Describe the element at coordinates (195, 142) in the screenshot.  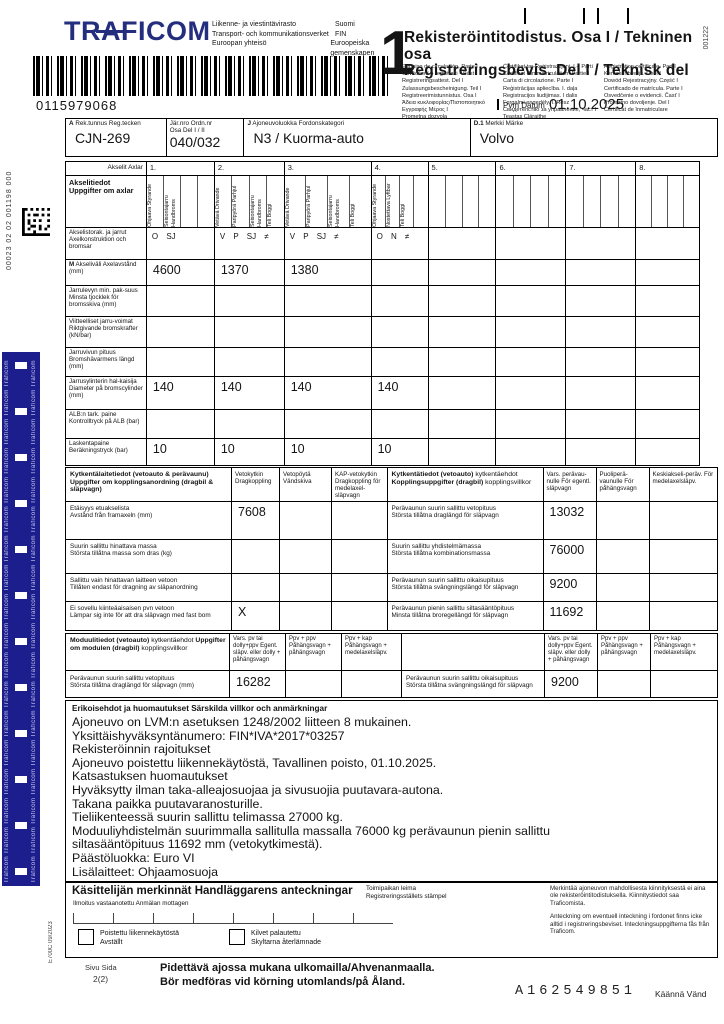
I see `order-number: 040/032` at that location.